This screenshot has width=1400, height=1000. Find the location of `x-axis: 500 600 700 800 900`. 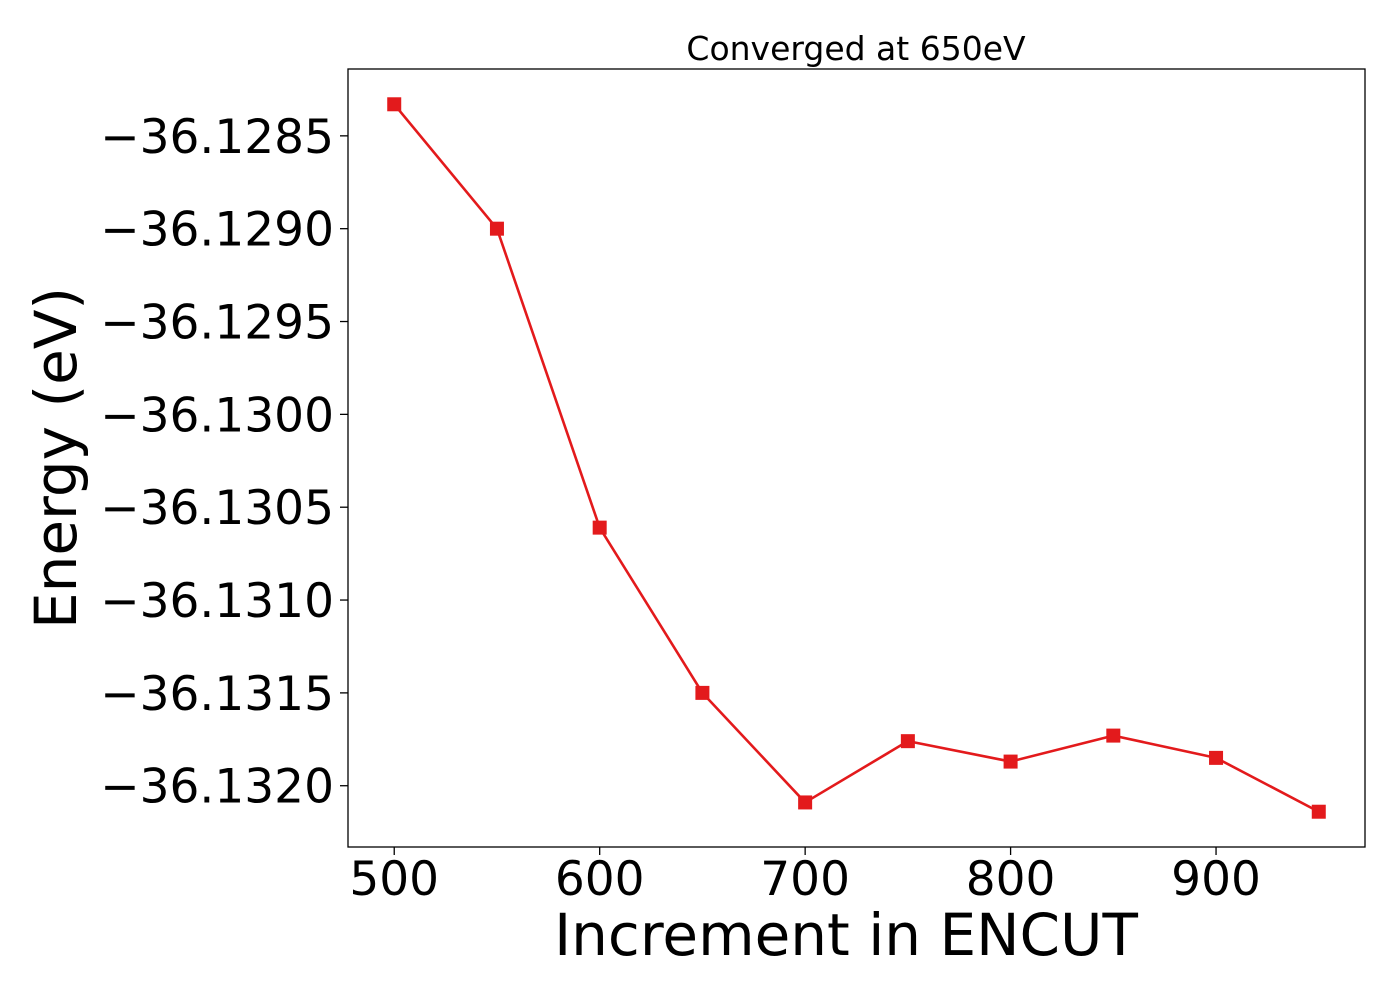

x-axis: 500 600 700 800 900 is located at coordinates (805, 877).